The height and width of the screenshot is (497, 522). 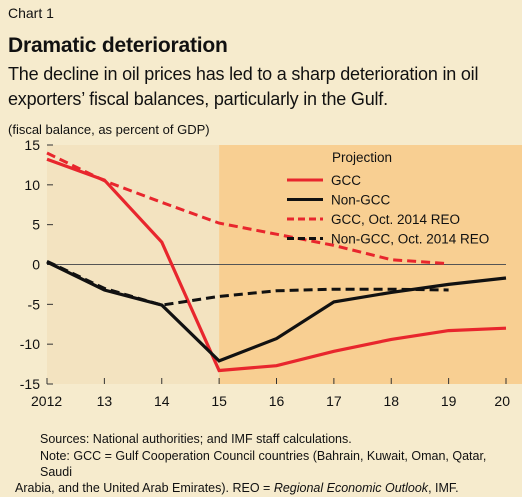 What do you see at coordinates (395, 219) in the screenshot?
I see `legend-entry-2: GCC, Oct. 2014 REO` at bounding box center [395, 219].